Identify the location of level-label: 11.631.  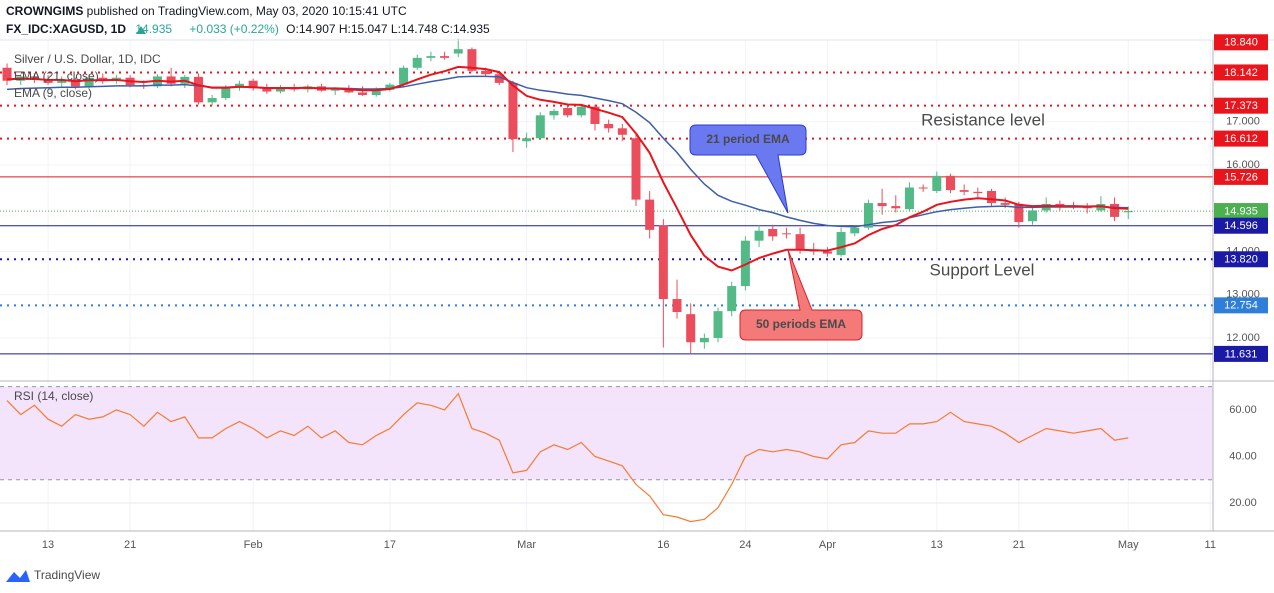
(1241, 354).